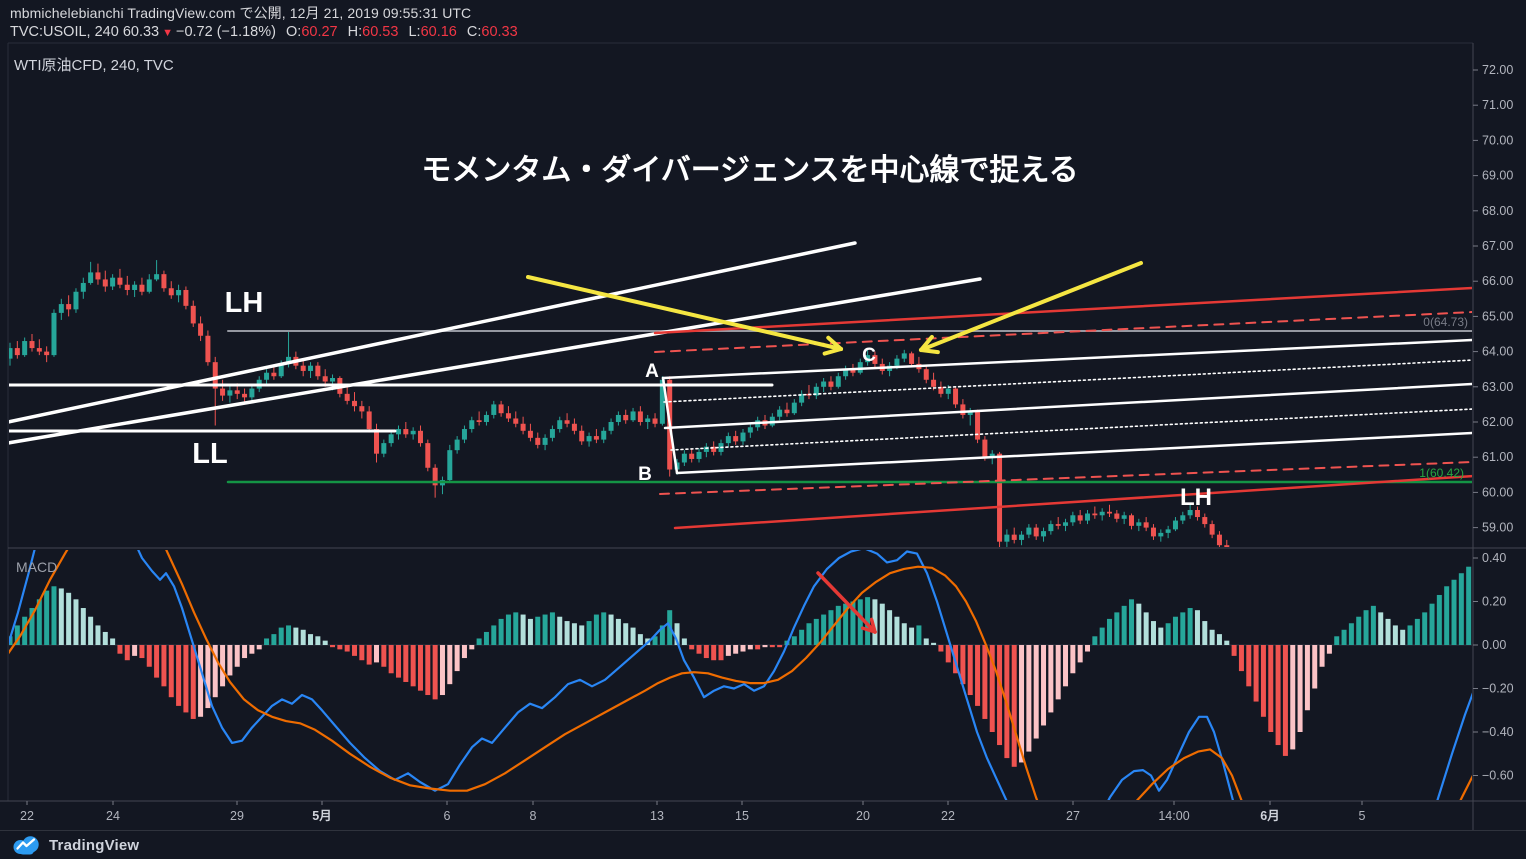  What do you see at coordinates (499, 31) in the screenshot?
I see `close-value: 60.33` at bounding box center [499, 31].